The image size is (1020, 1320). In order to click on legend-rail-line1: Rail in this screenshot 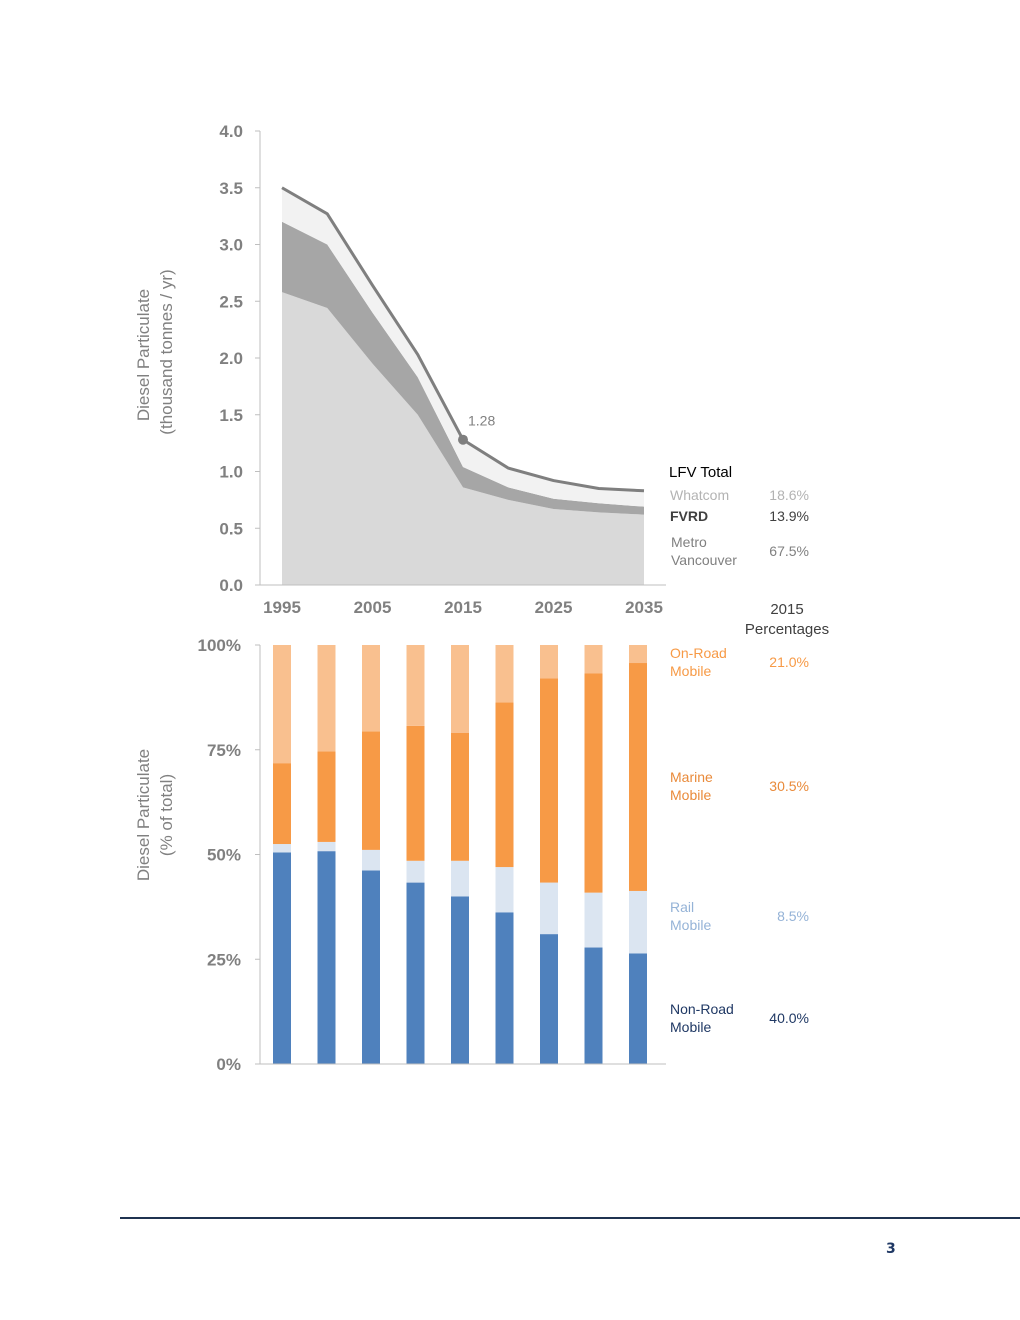, I will do `click(682, 907)`.